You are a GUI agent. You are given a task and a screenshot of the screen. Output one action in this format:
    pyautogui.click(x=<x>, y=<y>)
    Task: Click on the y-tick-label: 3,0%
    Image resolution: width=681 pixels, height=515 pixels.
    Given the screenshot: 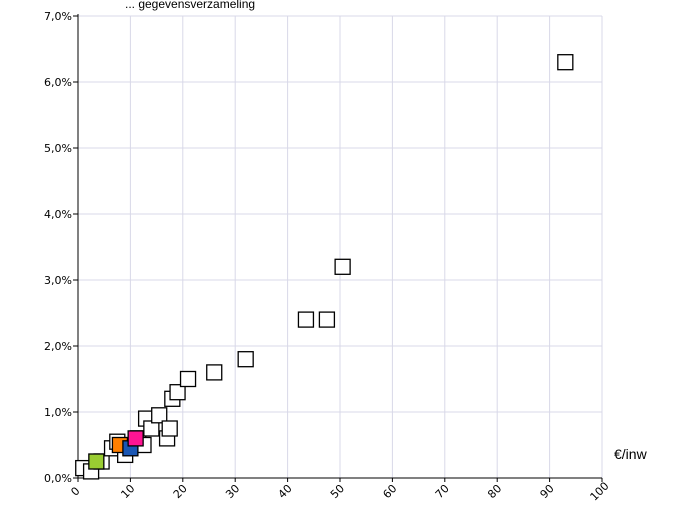 What is the action you would take?
    pyautogui.click(x=58, y=280)
    